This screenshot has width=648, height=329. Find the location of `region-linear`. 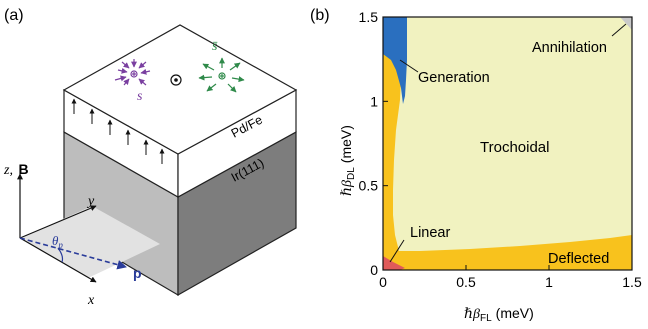

region-linear is located at coordinates (394, 263).